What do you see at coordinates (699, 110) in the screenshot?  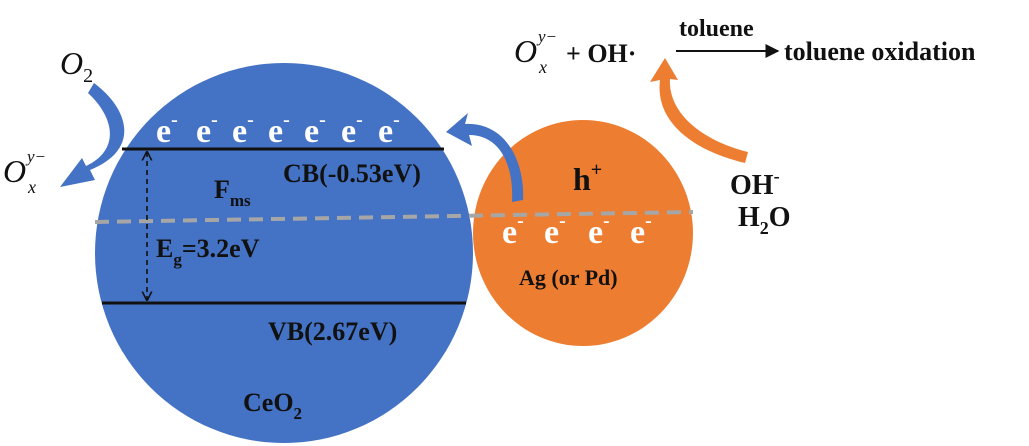 I see `hydroxyl-oxidation-arrow` at bounding box center [699, 110].